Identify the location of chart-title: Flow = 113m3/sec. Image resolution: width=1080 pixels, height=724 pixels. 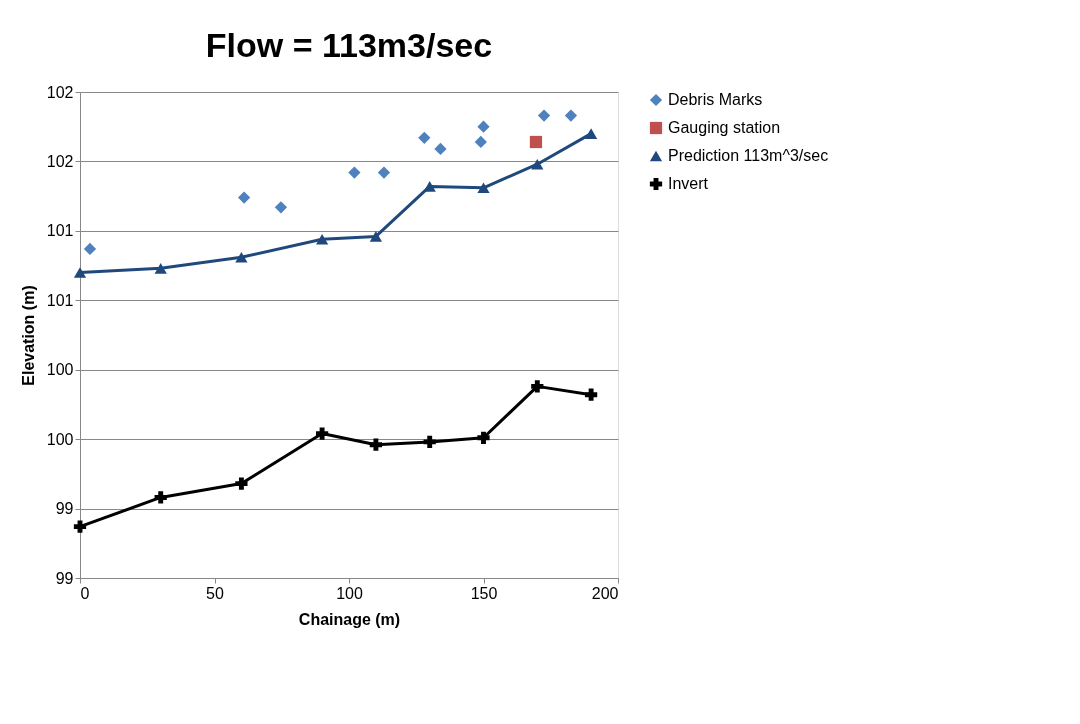
(349, 45).